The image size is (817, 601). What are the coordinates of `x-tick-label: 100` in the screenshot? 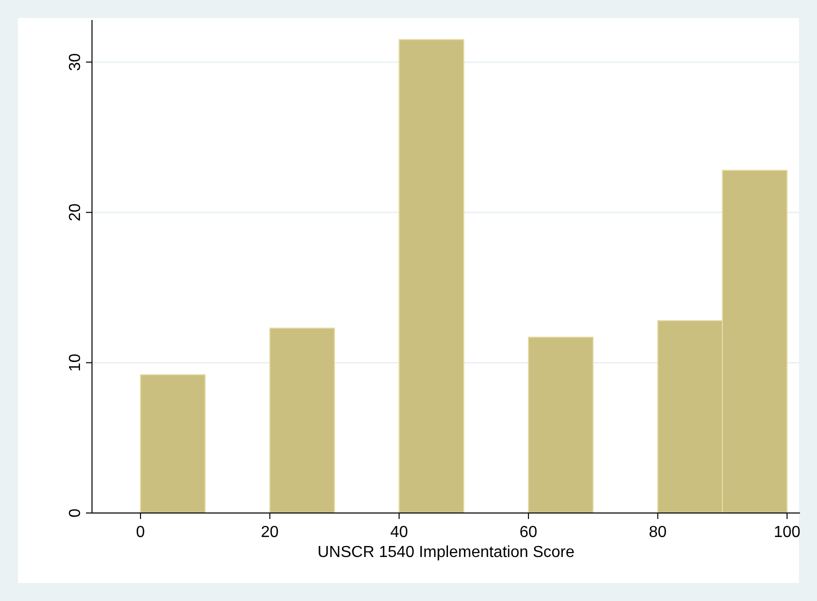 It's located at (787, 532).